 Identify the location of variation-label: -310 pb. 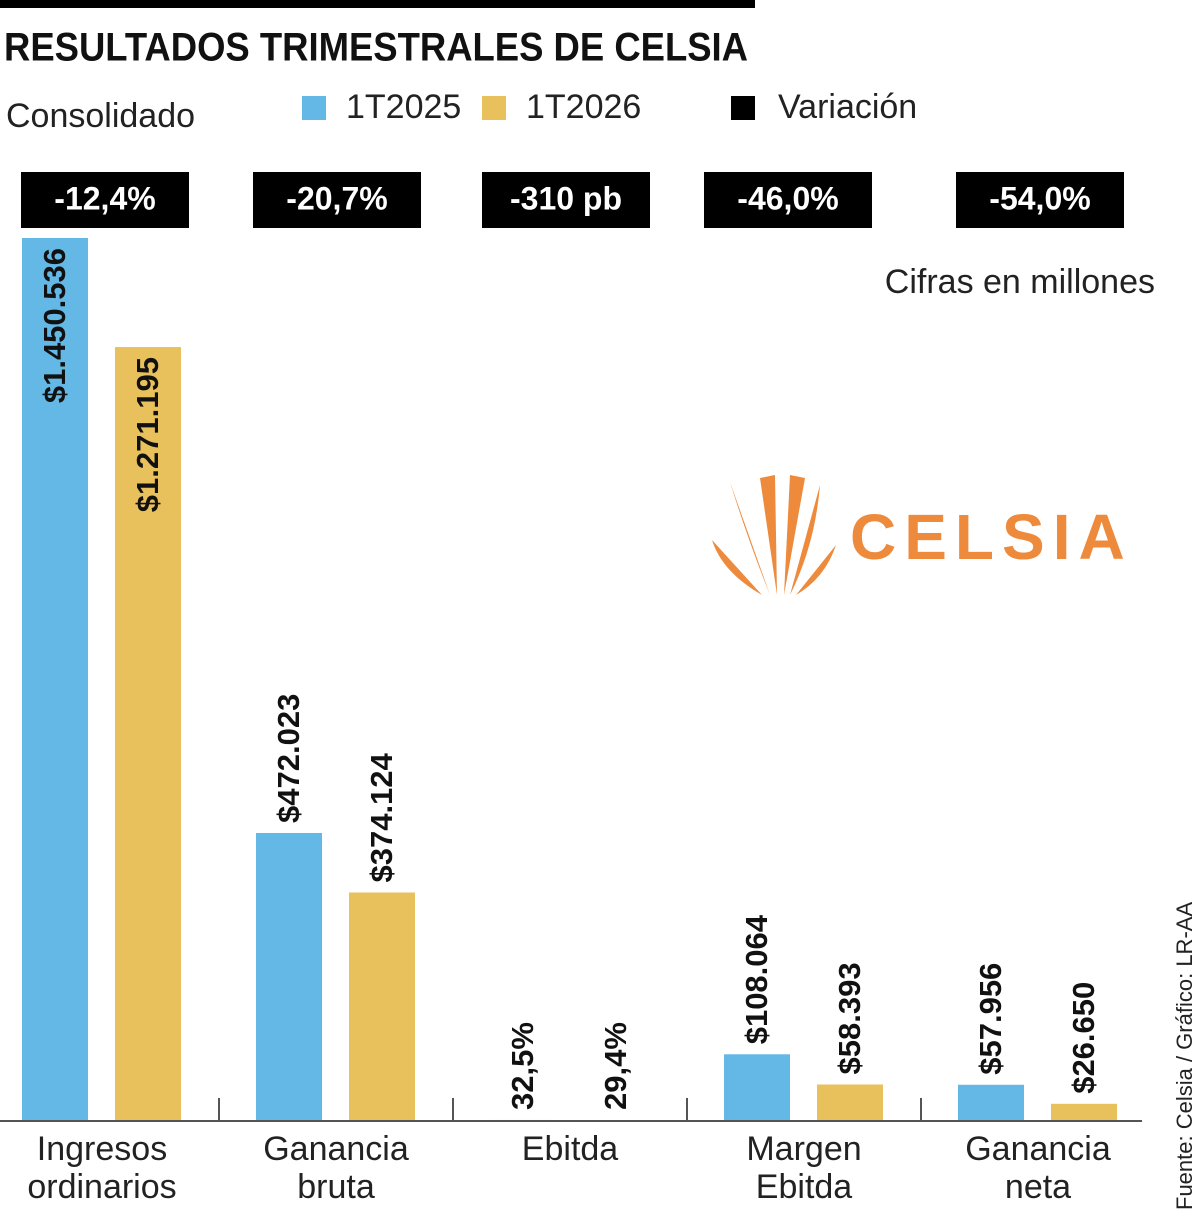
(566, 198).